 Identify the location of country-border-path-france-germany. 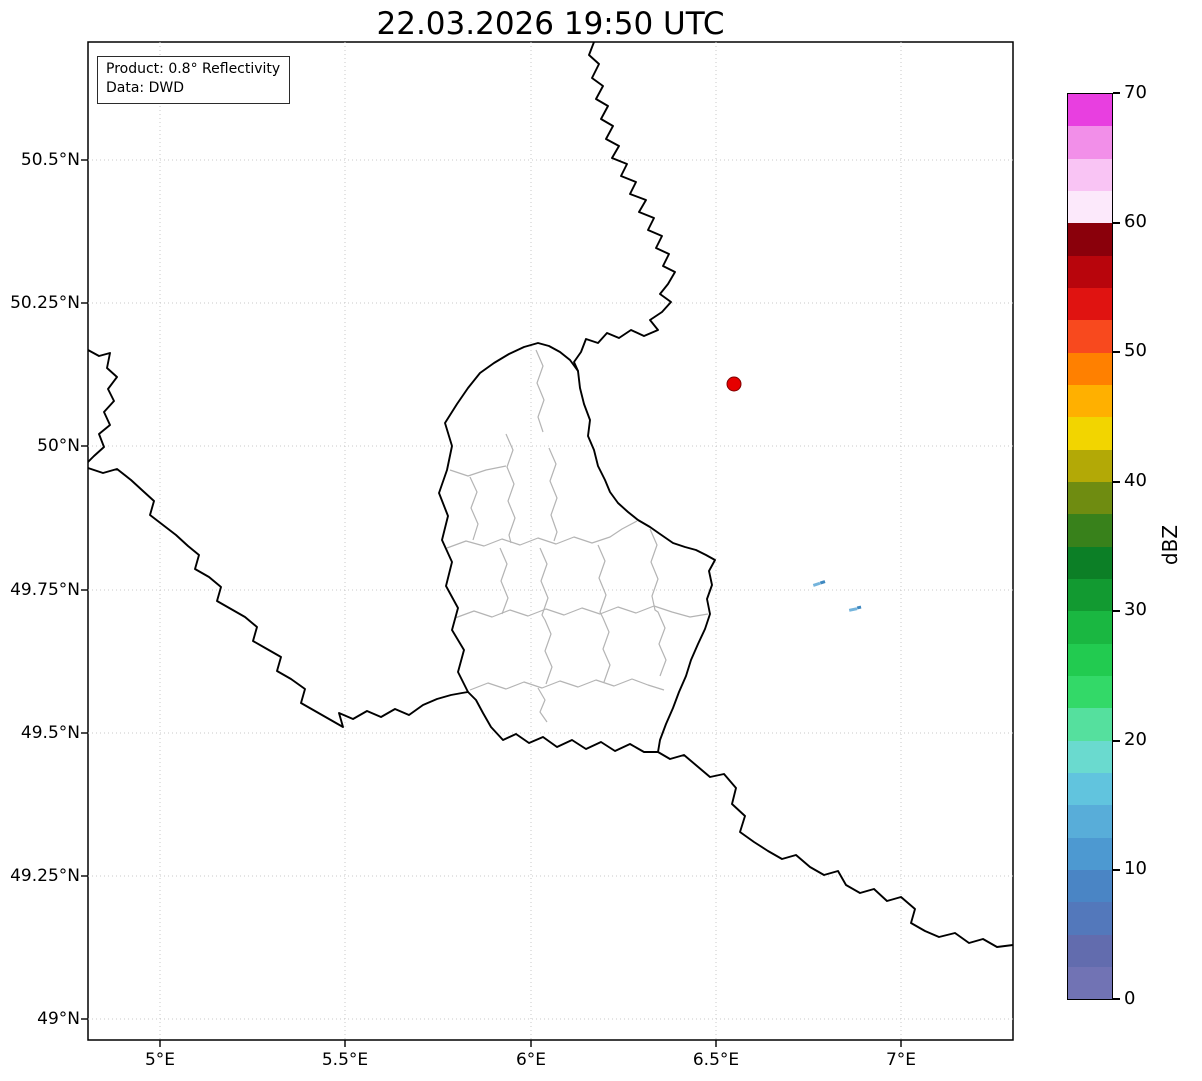
(835, 849).